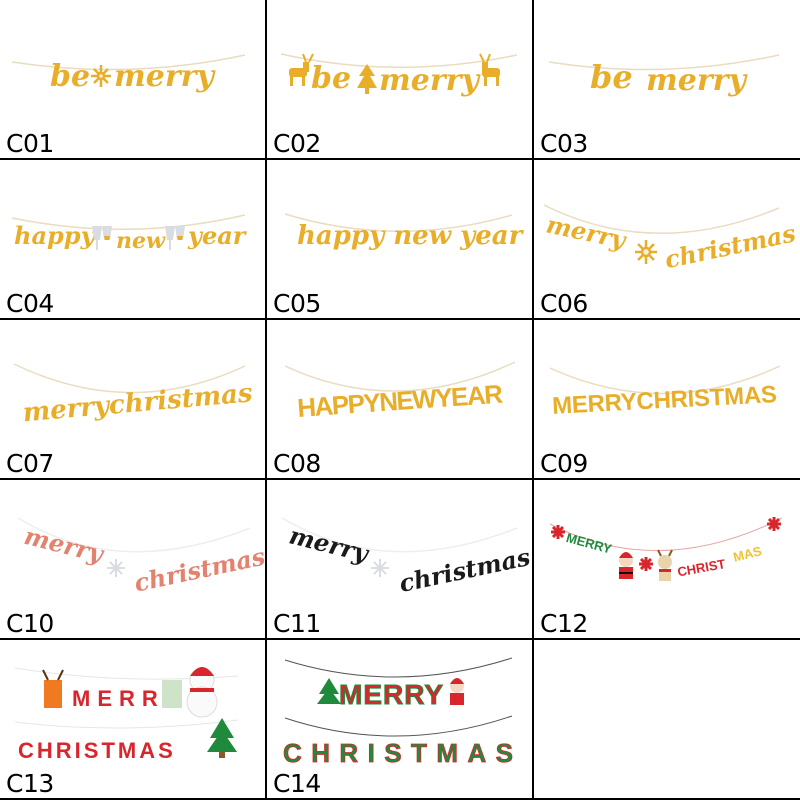 This screenshot has width=800, height=800. Describe the element at coordinates (55, 235) in the screenshot. I see `svg-text: happy` at that location.